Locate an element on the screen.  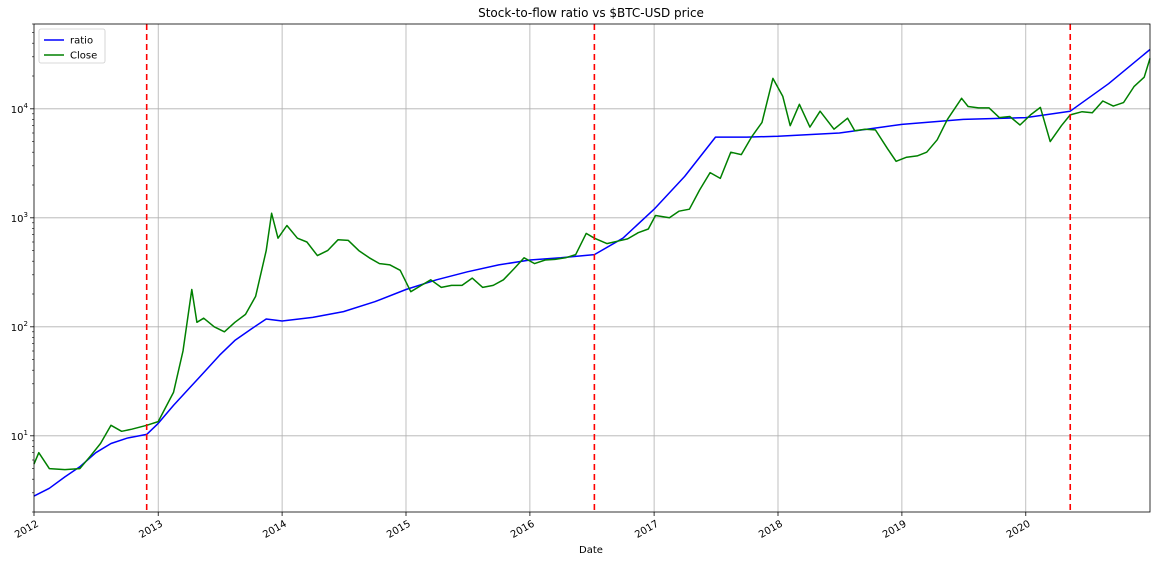
legend: ratio Close is located at coordinates (72, 46).